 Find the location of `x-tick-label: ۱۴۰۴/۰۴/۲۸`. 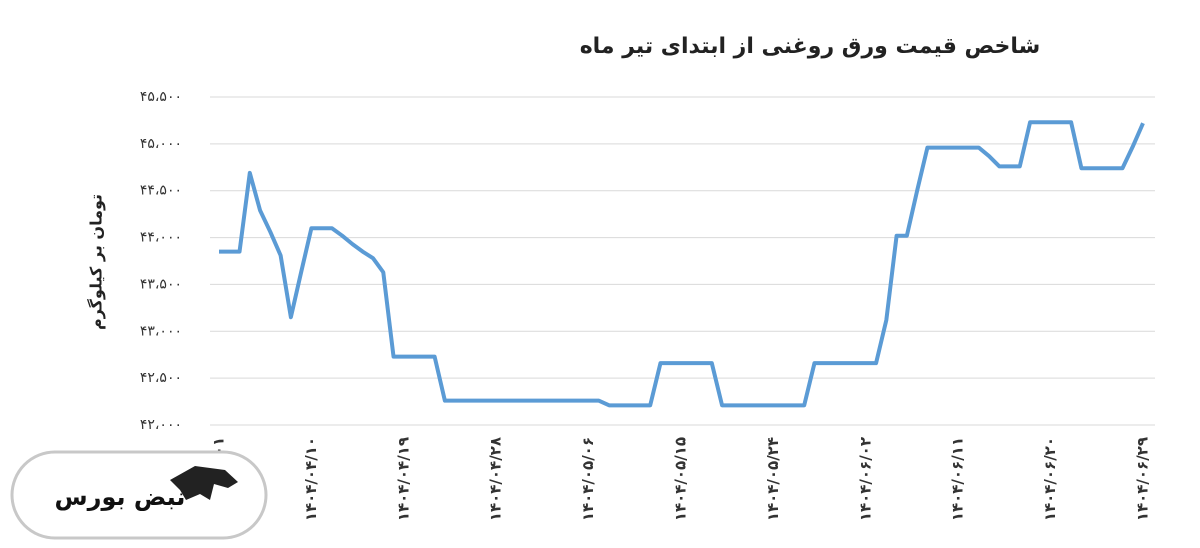

x-tick-label: ۱۴۰۴/۰۴/۲۸ is located at coordinates (496, 479).